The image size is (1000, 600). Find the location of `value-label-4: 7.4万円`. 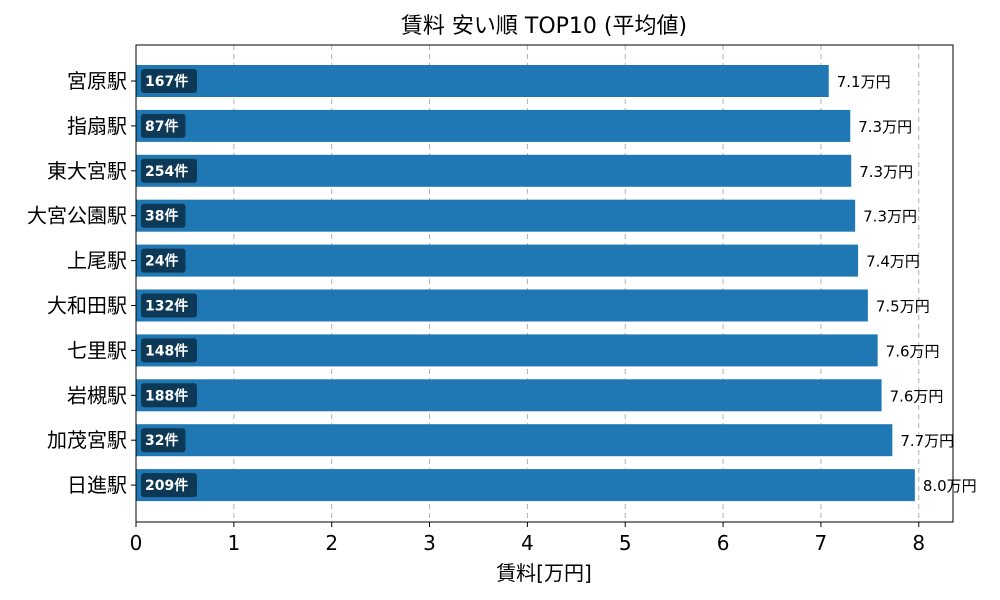

value-label-4: 7.4万円 is located at coordinates (893, 262).